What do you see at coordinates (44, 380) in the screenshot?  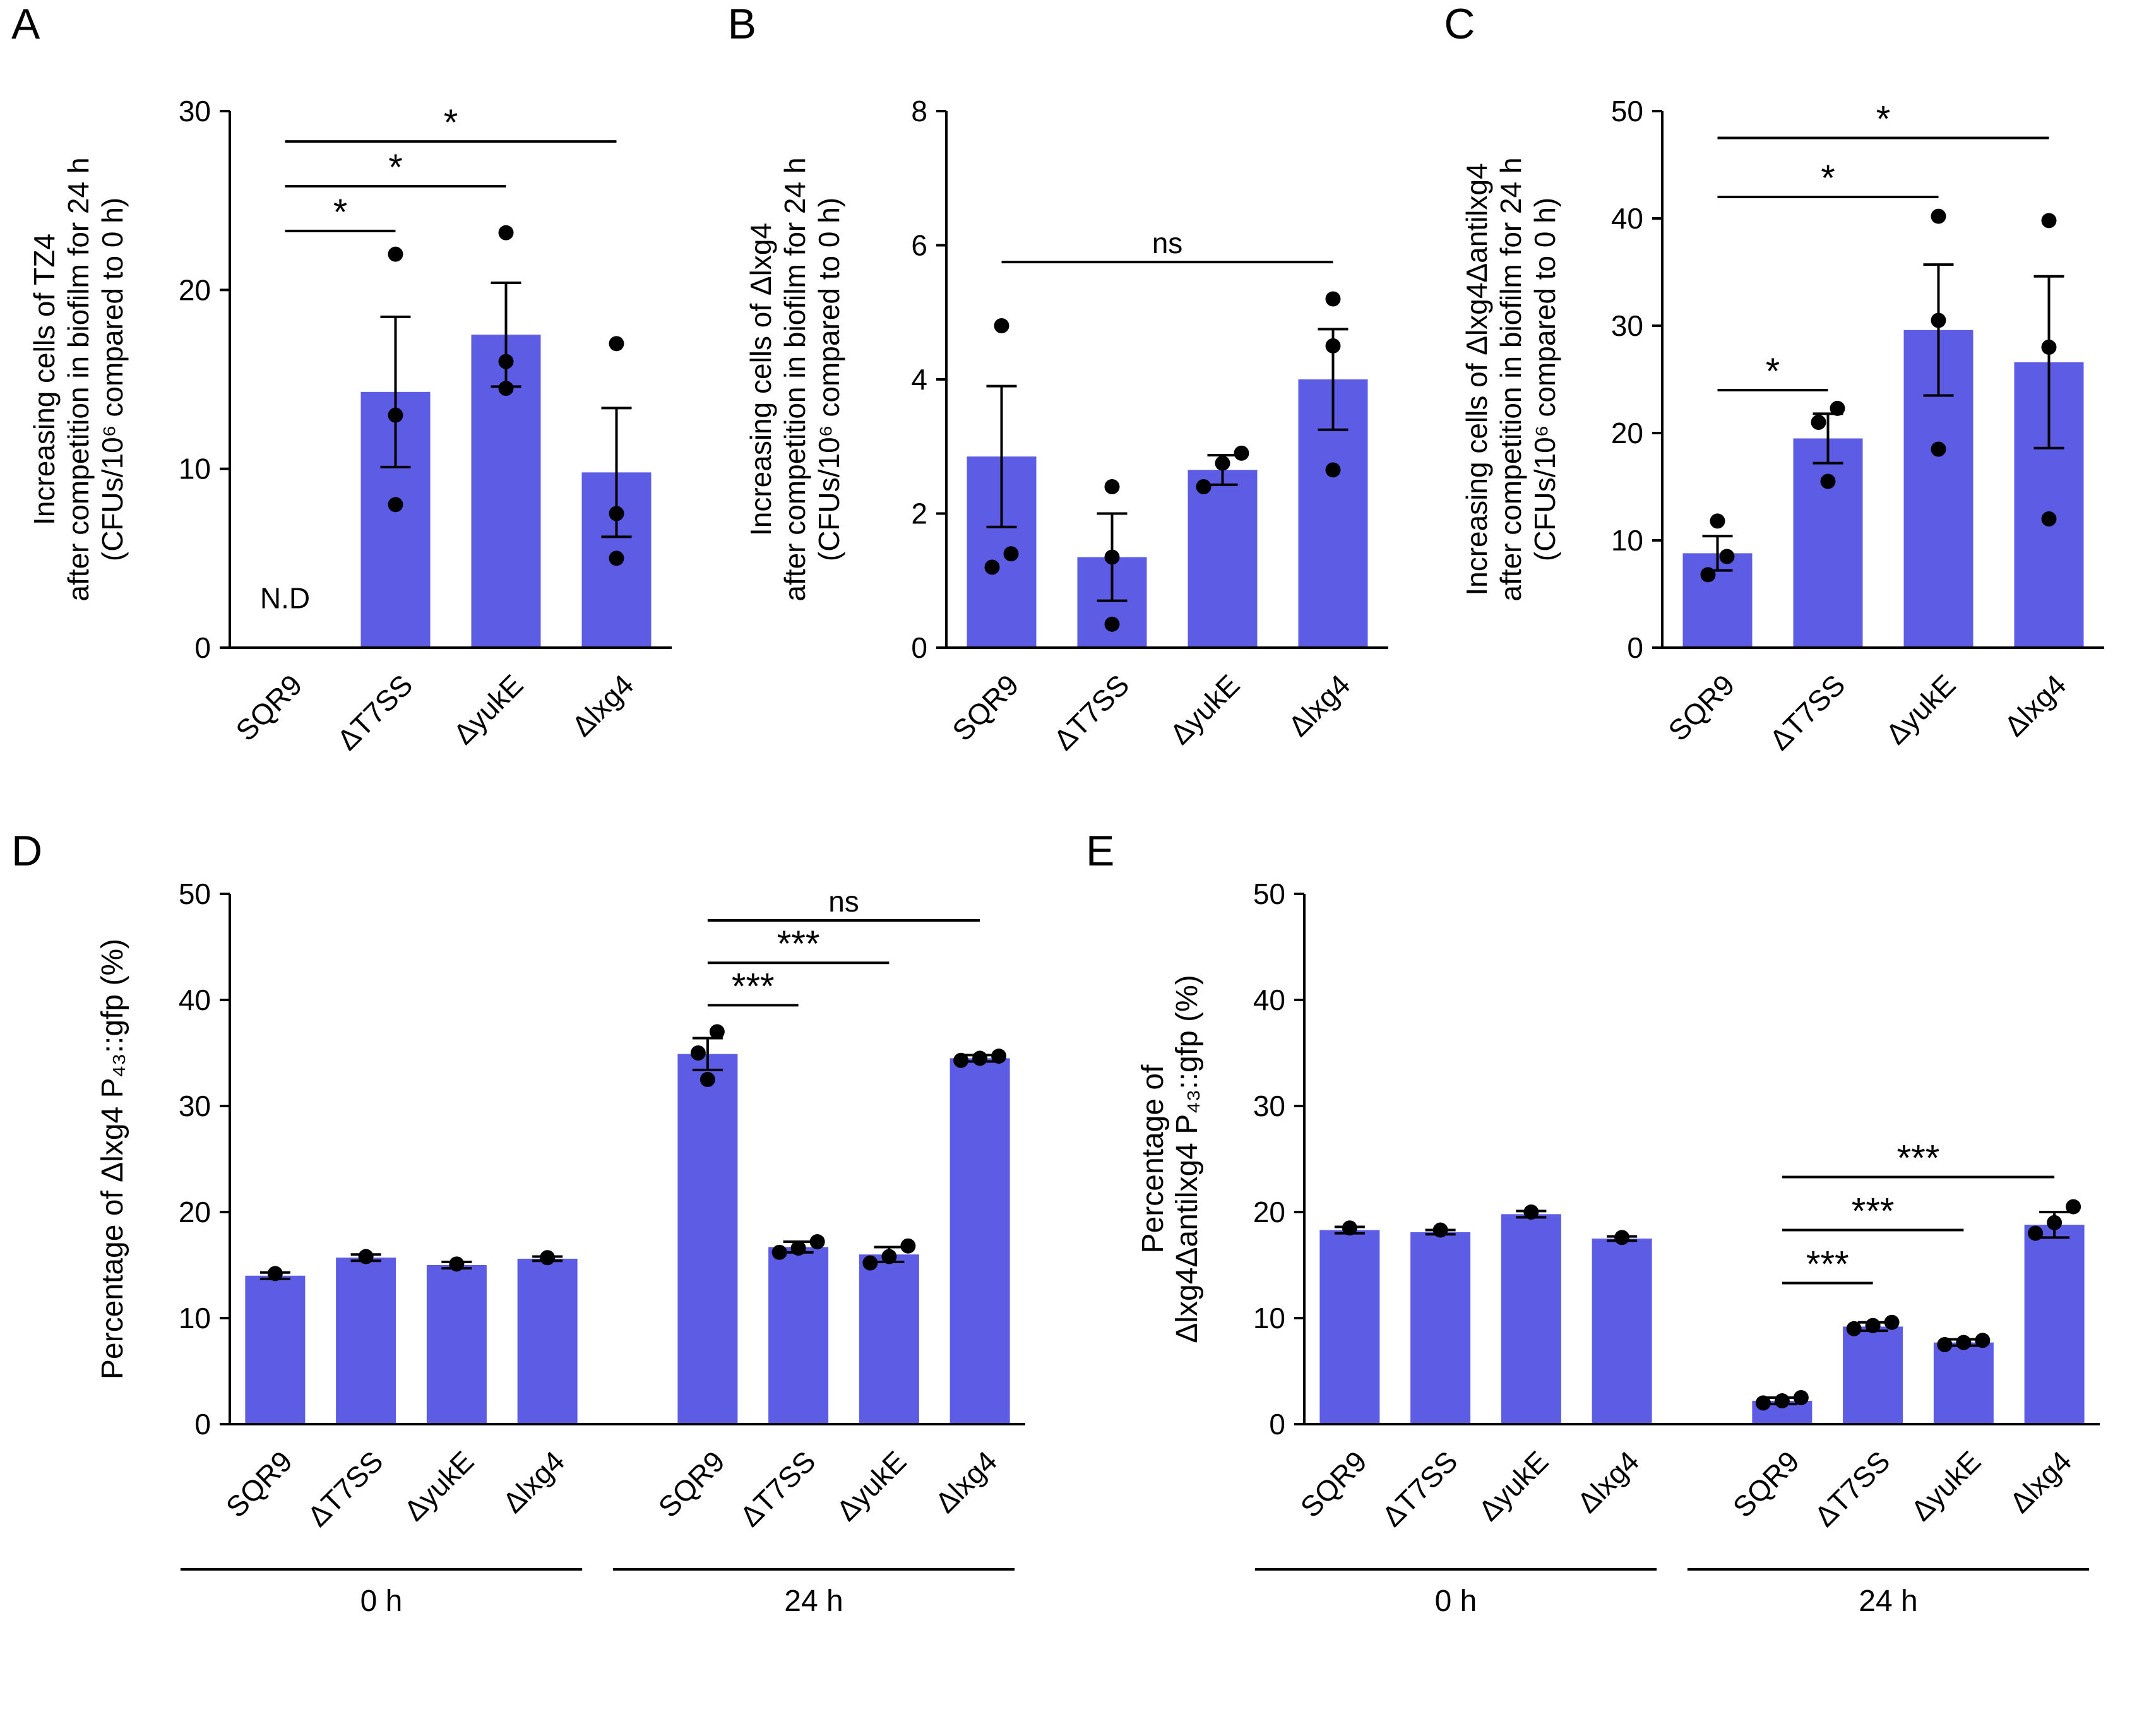 I see `svg-text: Increasing cells of TZ4` at bounding box center [44, 380].